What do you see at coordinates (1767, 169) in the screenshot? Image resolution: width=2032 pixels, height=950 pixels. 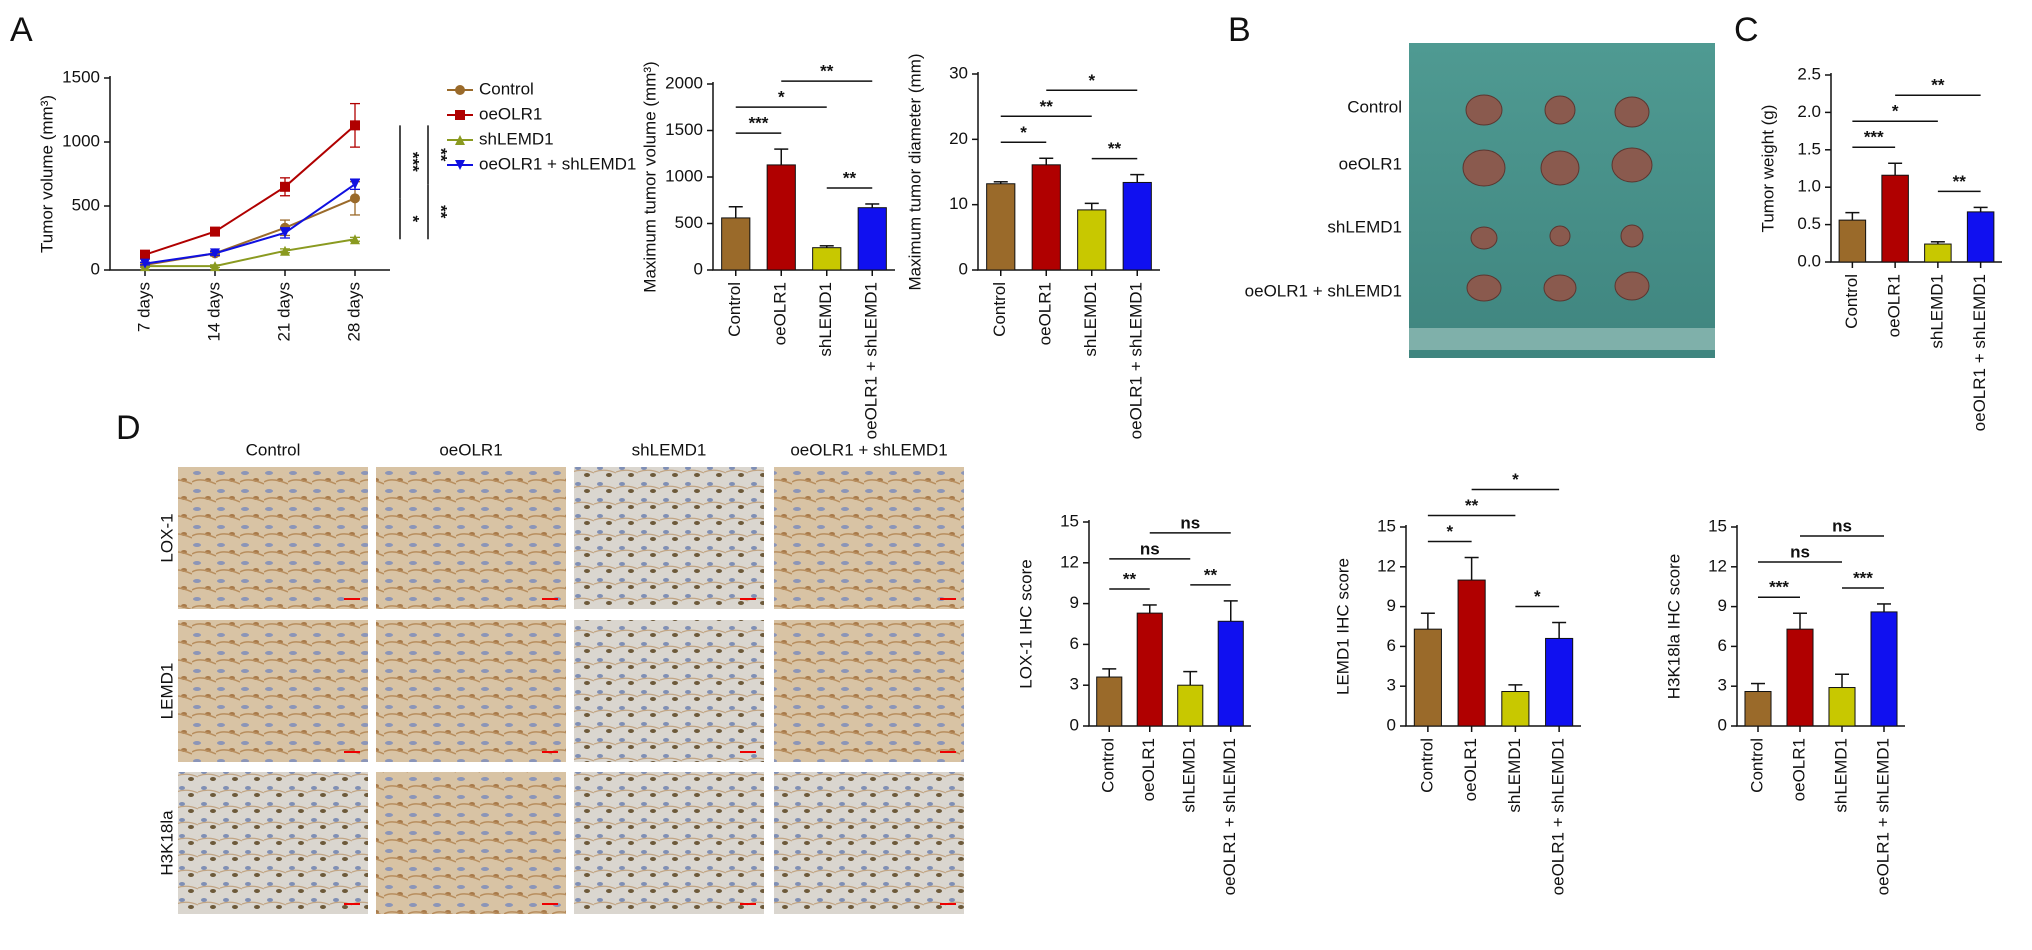 I see `y-axis-label: Tumor weight (g)` at bounding box center [1767, 169].